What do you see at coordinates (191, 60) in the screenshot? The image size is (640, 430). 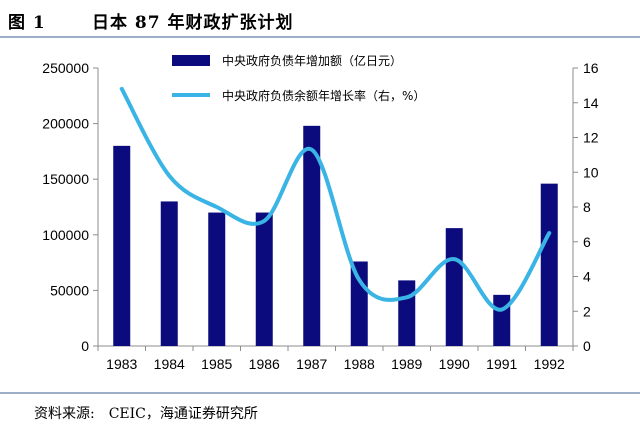 I see `legend-swatch-bar` at bounding box center [191, 60].